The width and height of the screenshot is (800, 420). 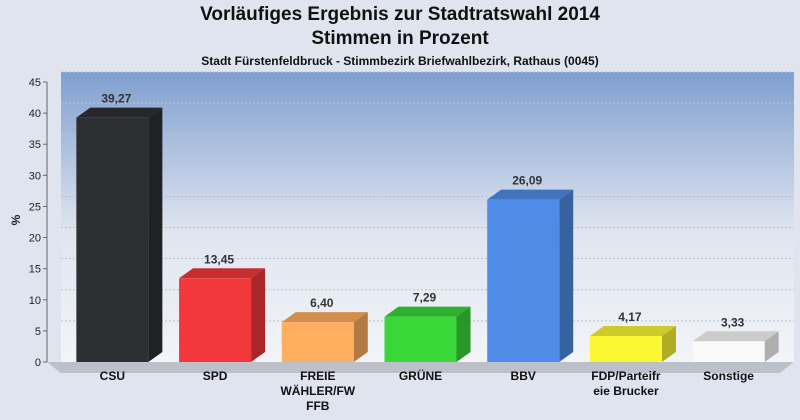 I want to click on data-label: 3,33, so click(x=733, y=322).